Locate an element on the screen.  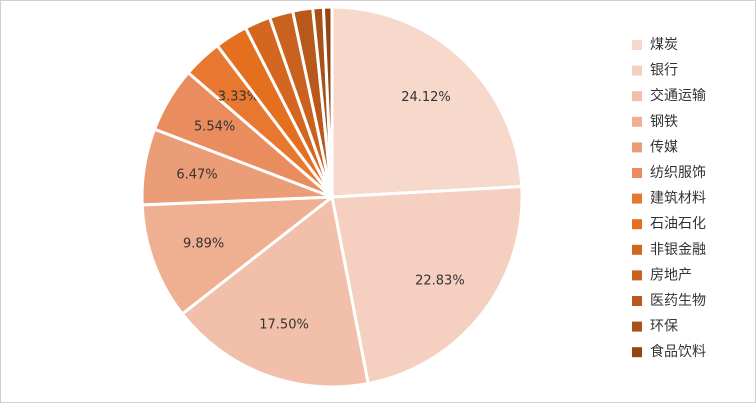
legend-label: 非银金融 is located at coordinates (678, 250).